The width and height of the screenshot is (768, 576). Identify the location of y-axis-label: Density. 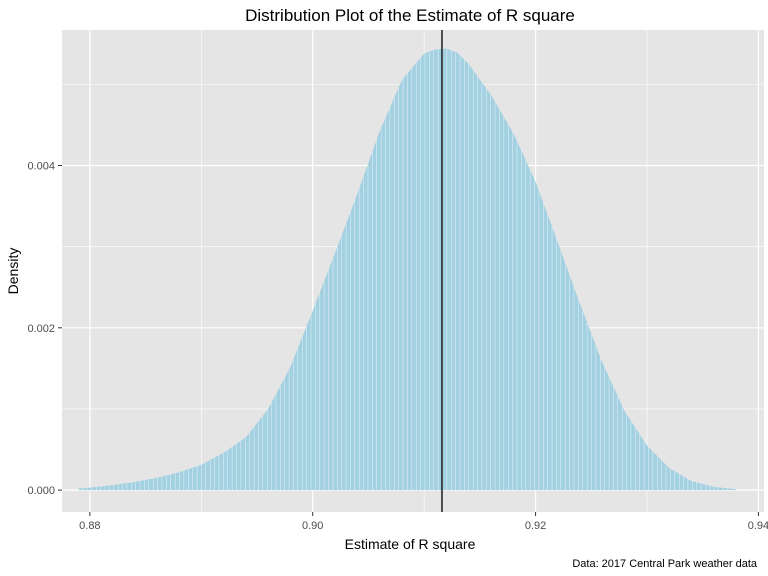
(13, 271).